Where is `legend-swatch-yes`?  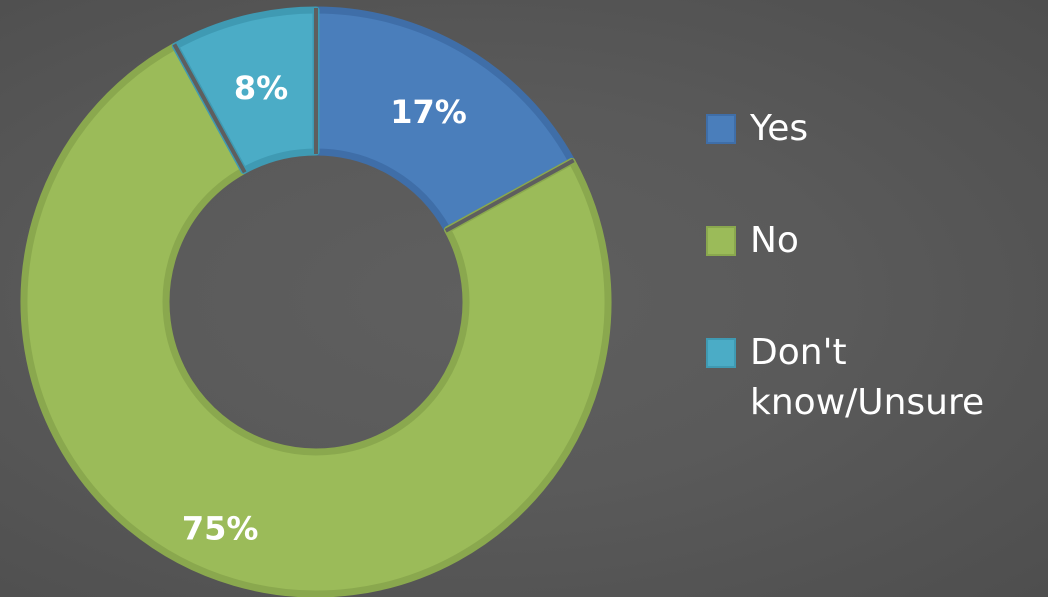 legend-swatch-yes is located at coordinates (721, 129).